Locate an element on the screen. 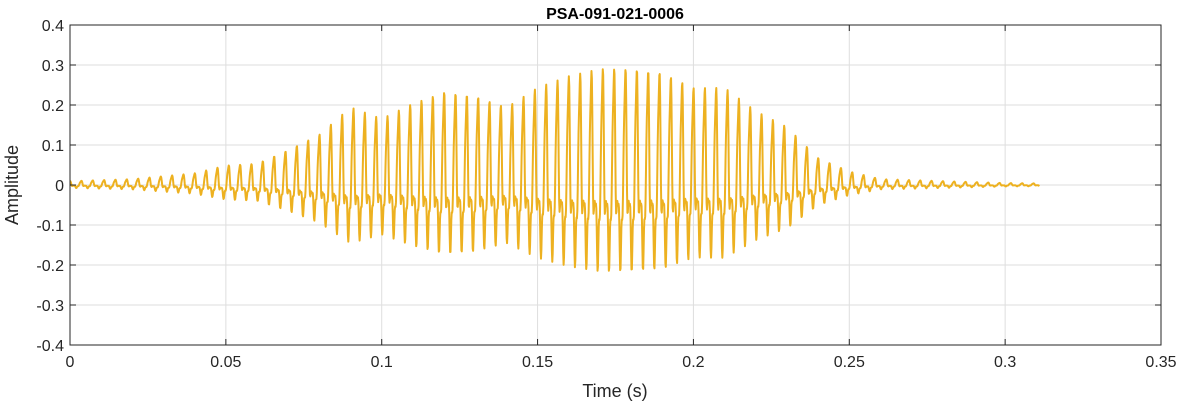  x-tick-label: 0.3 is located at coordinates (1005, 362).